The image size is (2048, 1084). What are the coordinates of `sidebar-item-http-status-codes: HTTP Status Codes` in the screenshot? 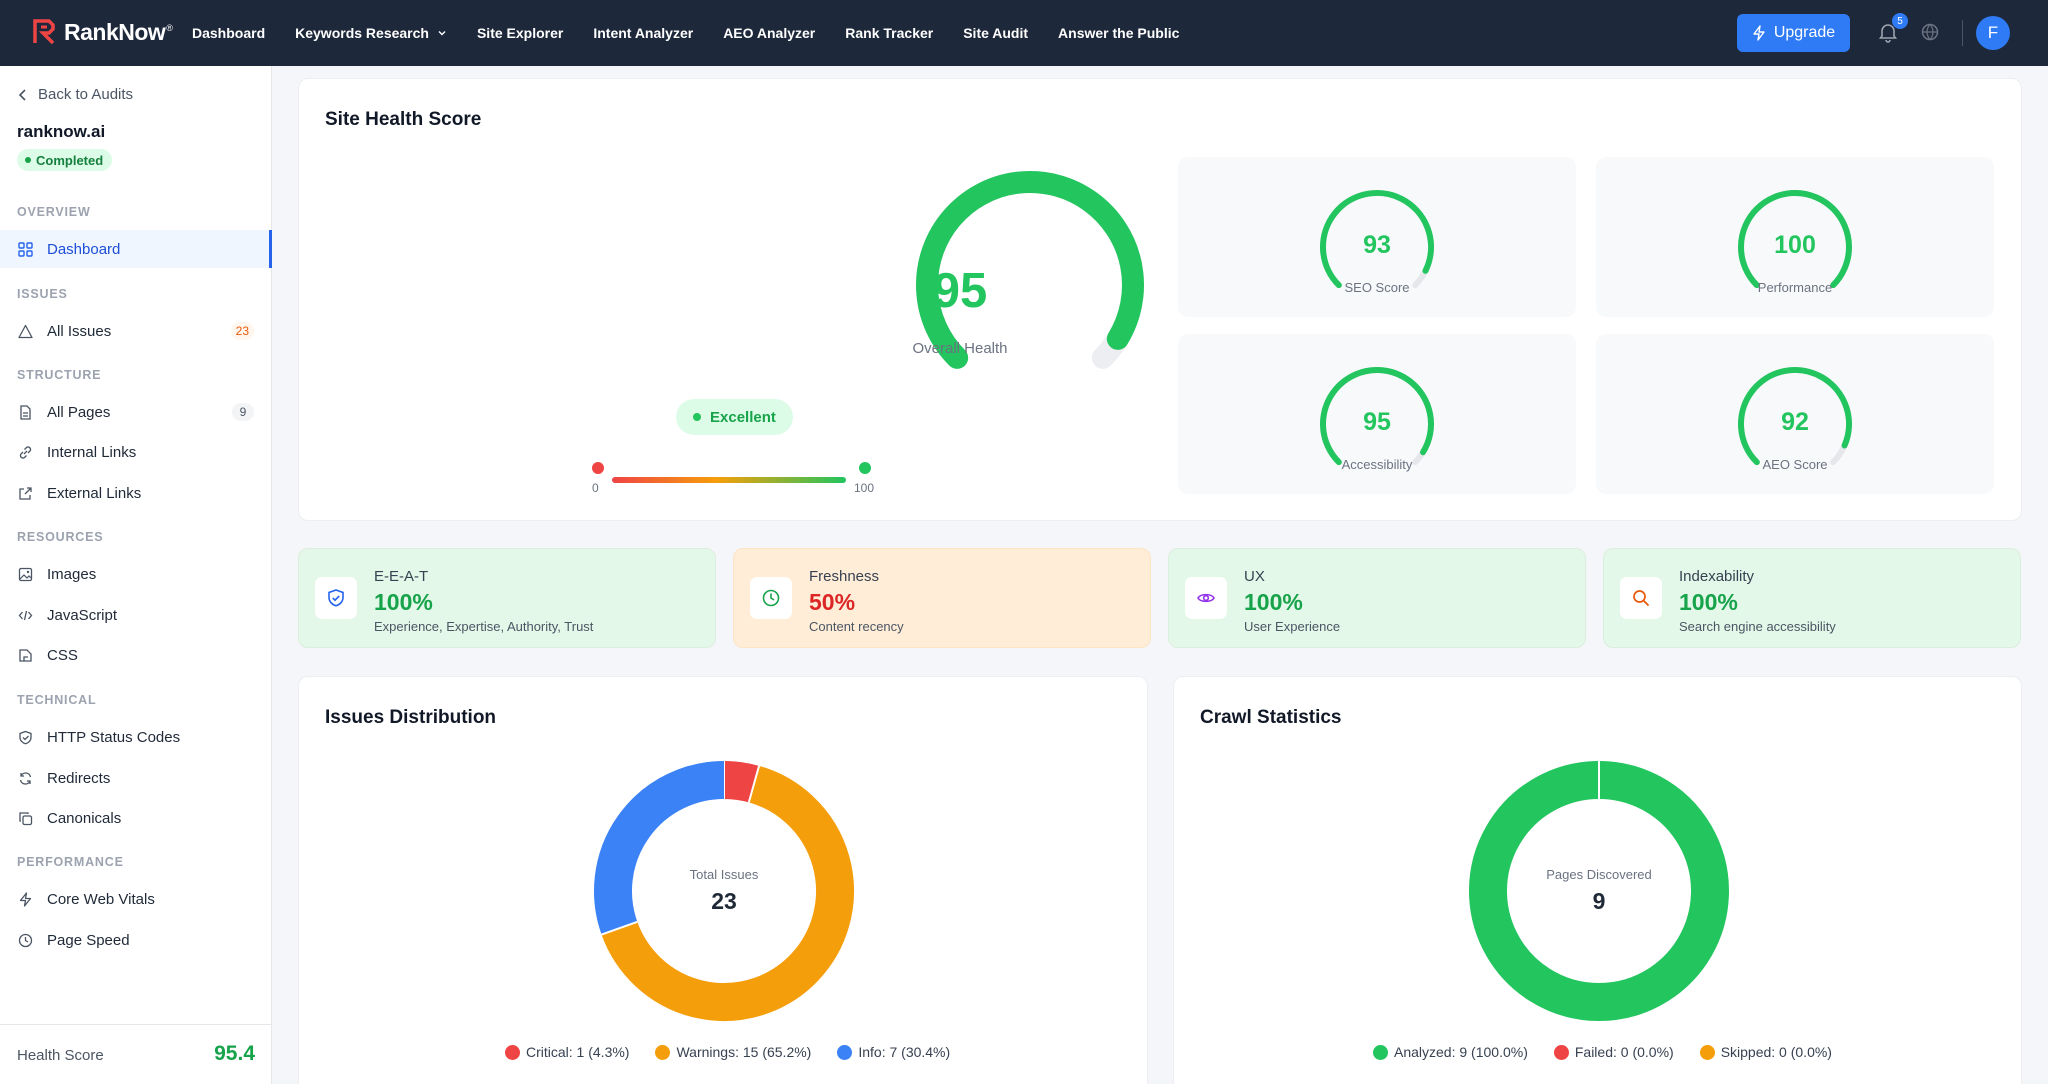 It's located at (136, 737).